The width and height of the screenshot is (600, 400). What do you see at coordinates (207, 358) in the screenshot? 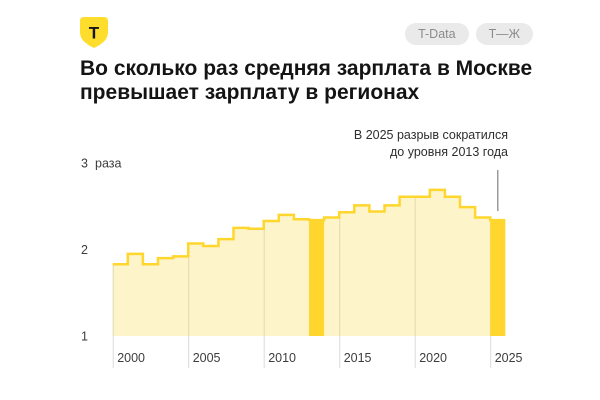
I see `x-tick-label-2005: 2005` at bounding box center [207, 358].